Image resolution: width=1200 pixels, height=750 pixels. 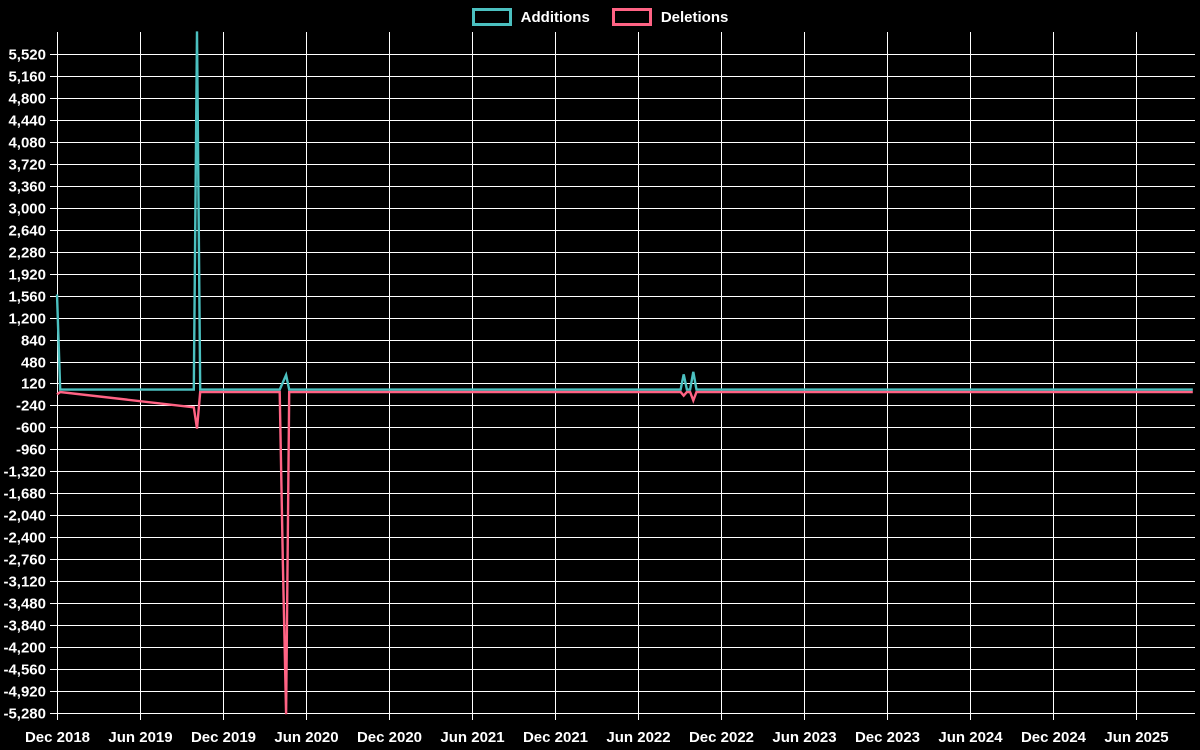 I want to click on y-tick-label: -3,120, so click(x=24, y=582).